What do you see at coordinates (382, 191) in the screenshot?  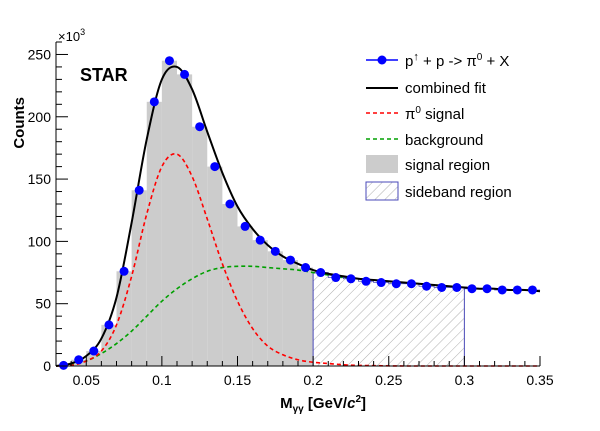 I see `legend-sideband-swatch` at bounding box center [382, 191].